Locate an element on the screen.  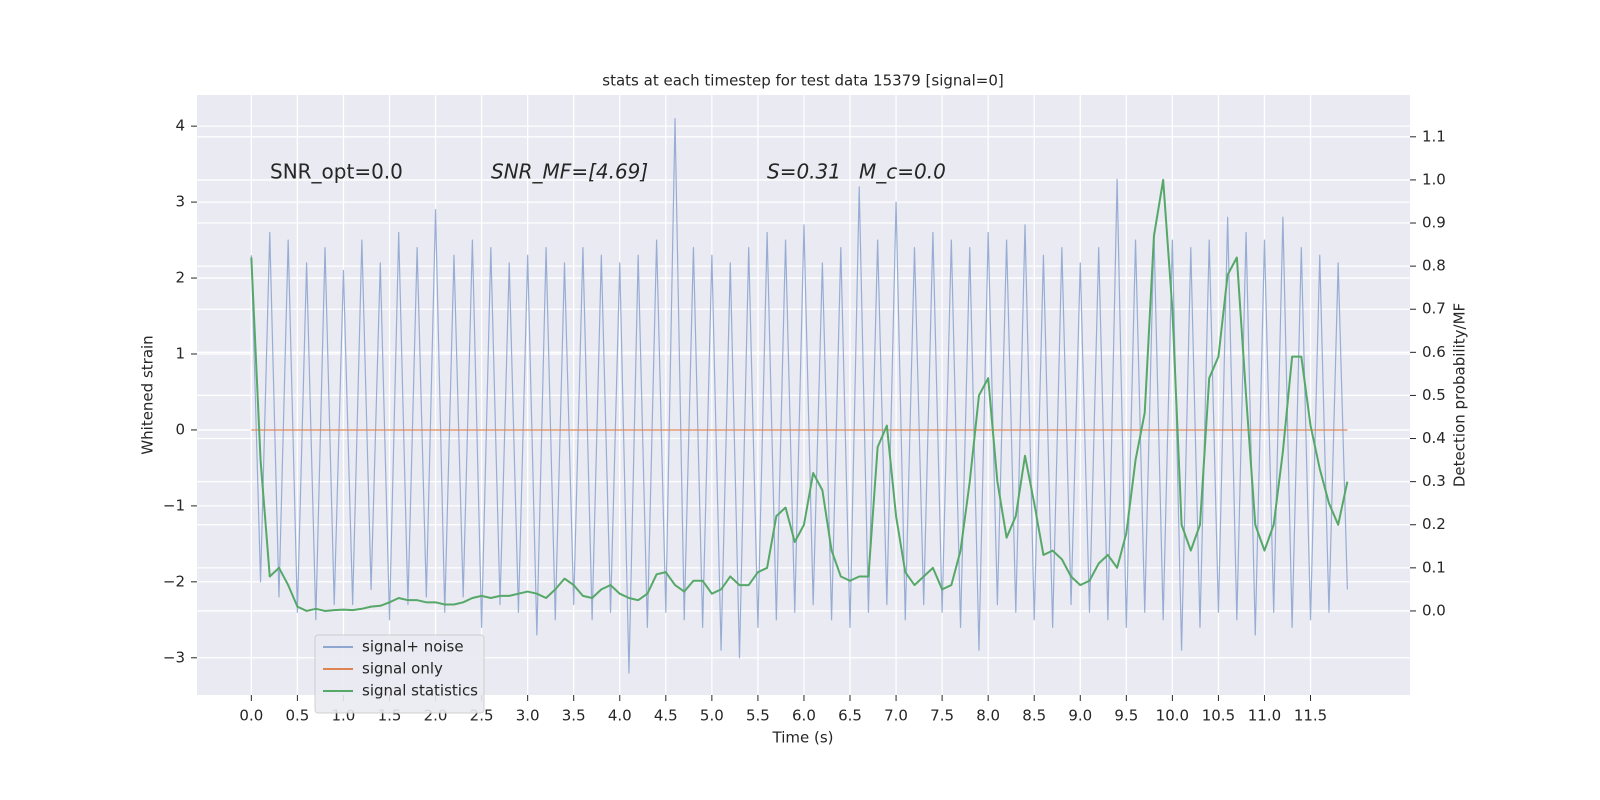
x-tick-label: 3.0 is located at coordinates (528, 716).